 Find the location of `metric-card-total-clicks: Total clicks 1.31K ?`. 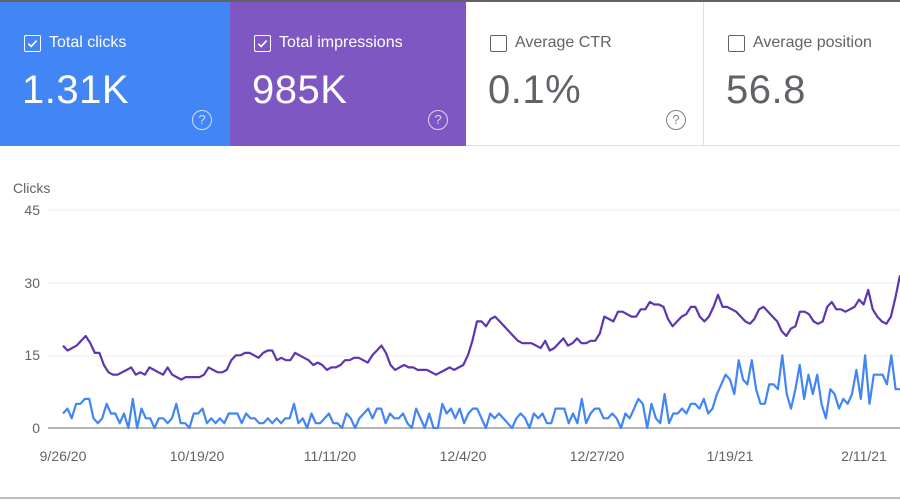

metric-card-total-clicks: Total clicks 1.31K ? is located at coordinates (115, 74).